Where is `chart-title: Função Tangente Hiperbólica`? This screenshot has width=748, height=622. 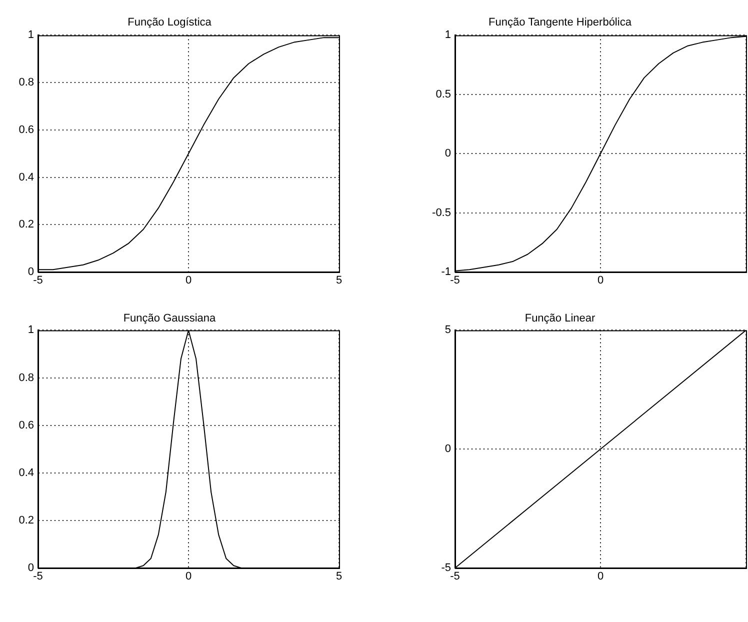
chart-title: Função Tangente Hiperbólica is located at coordinates (560, 22).